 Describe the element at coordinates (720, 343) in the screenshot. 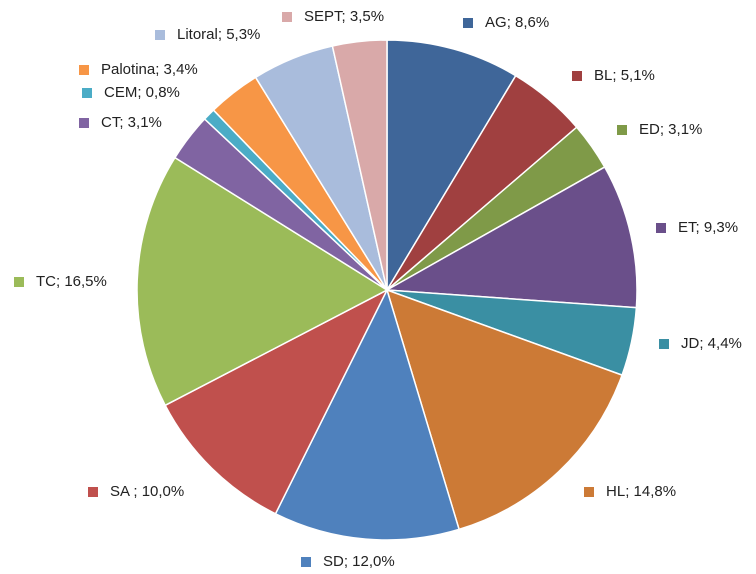

I see `label-value: ; 4,4%` at that location.